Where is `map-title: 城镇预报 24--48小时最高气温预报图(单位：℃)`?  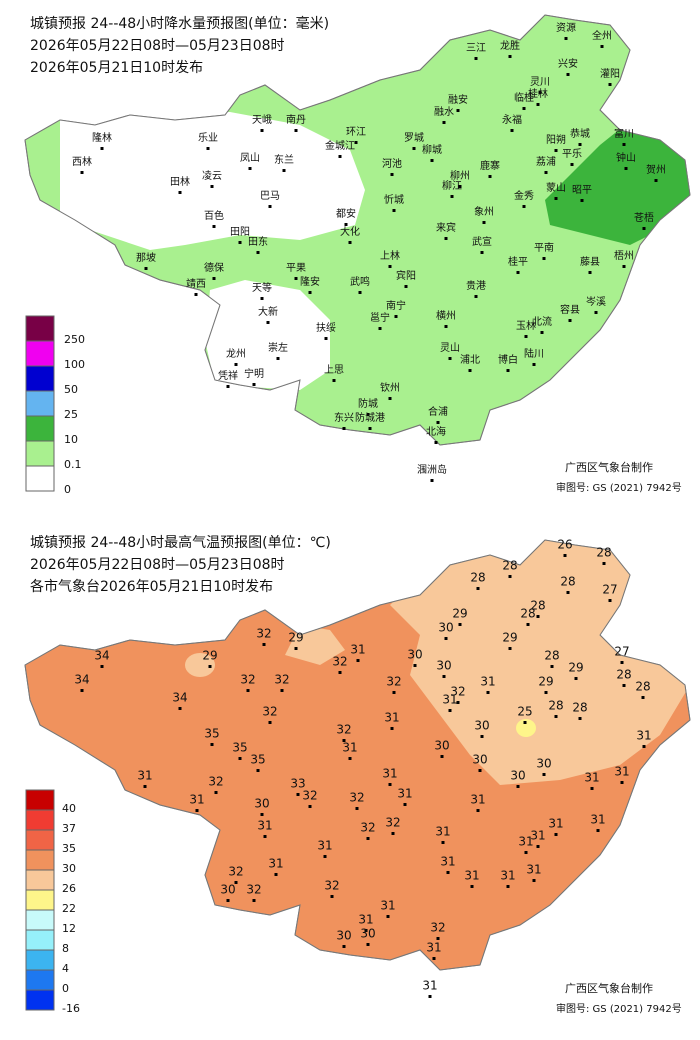 map-title: 城镇预报 24--48小时最高气温预报图(单位：℃) is located at coordinates (180, 542).